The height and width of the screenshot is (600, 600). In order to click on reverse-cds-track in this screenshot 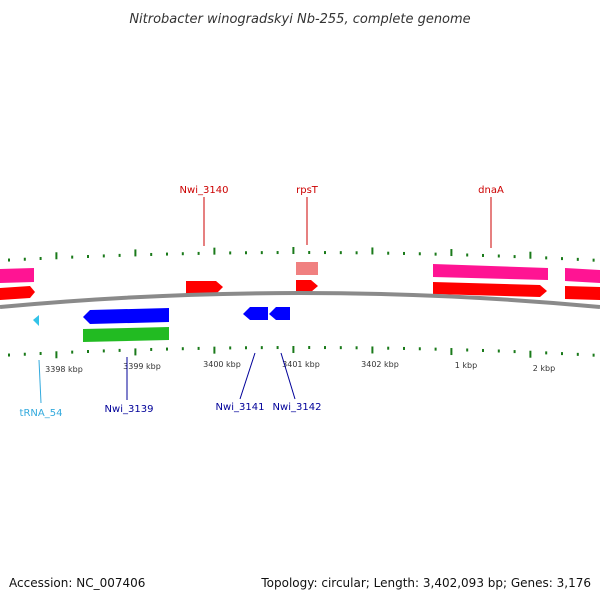, I will do `click(161, 316)`.